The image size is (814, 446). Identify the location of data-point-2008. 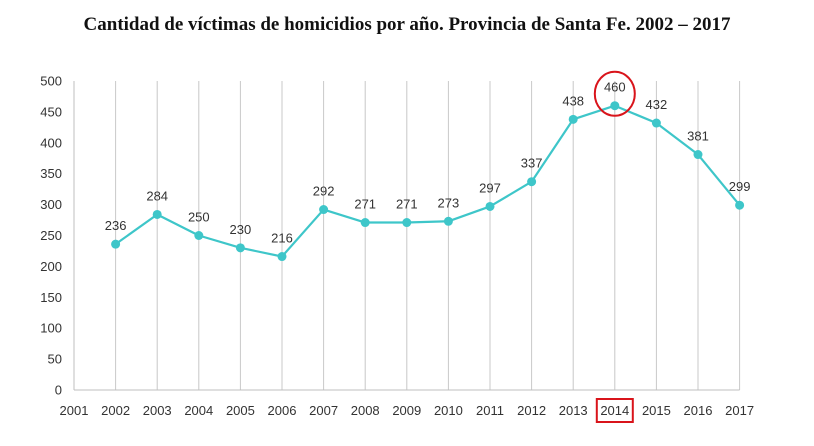
(365, 223).